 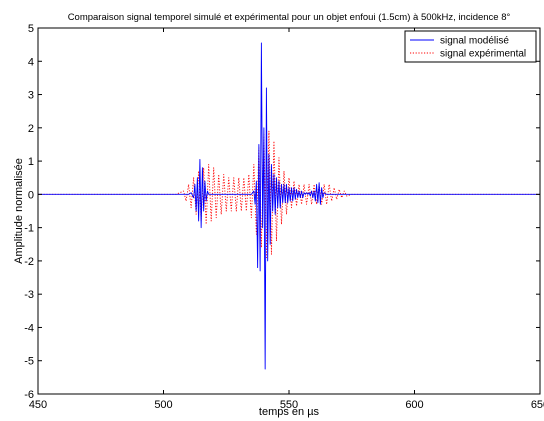 What do you see at coordinates (31, 29) in the screenshot?
I see `y-tick-label: 5` at bounding box center [31, 29].